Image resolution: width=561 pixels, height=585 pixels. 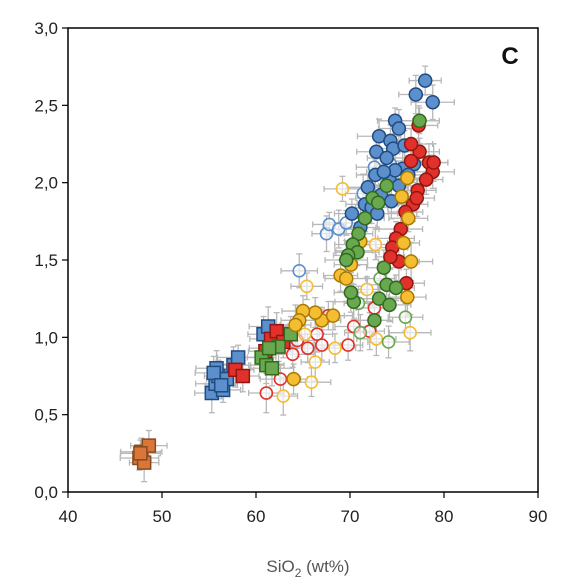 What do you see at coordinates (46, 337) in the screenshot?
I see `y-tick-label: 1,0` at bounding box center [46, 337].